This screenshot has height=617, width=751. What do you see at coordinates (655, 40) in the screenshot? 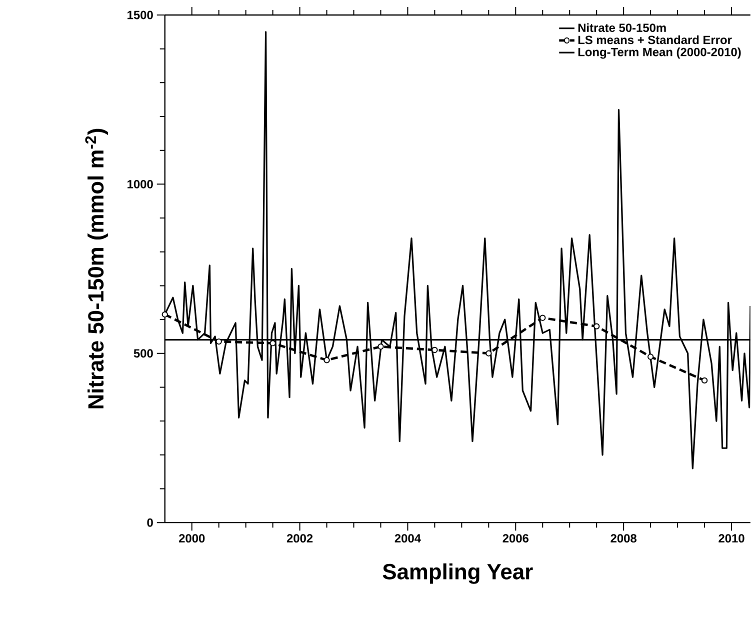
I see `legend-label: LS means + Standard Error` at bounding box center [655, 40].